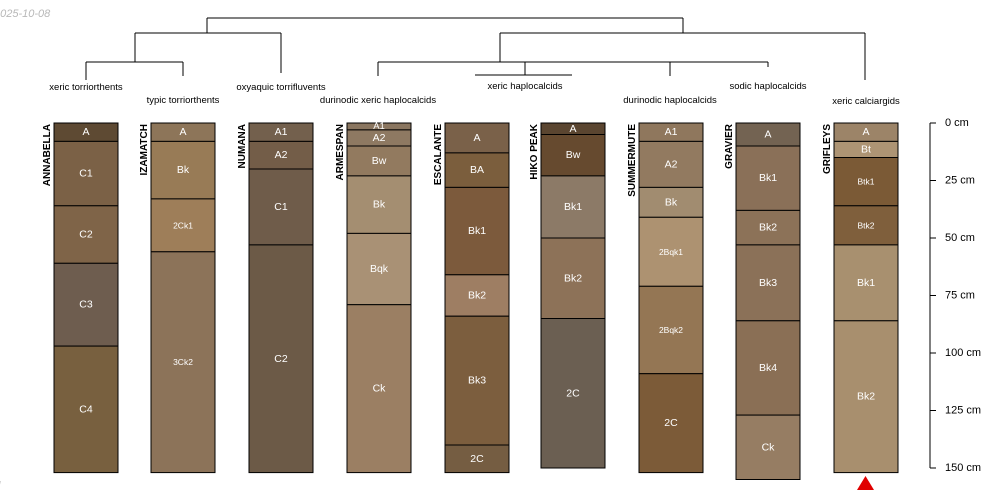 This screenshot has width=1000, height=500. I want to click on horizon-escalante-ba, so click(477, 170).